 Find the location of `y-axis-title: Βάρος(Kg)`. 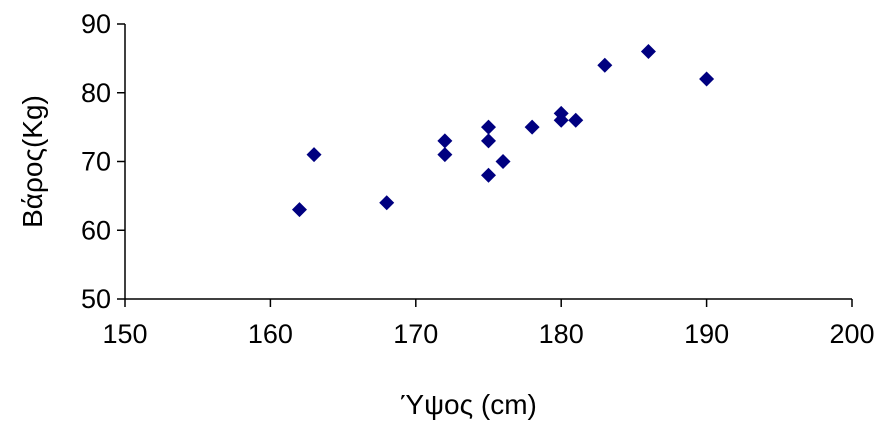

y-axis-title: Βάρος(Kg) is located at coordinates (32, 161).